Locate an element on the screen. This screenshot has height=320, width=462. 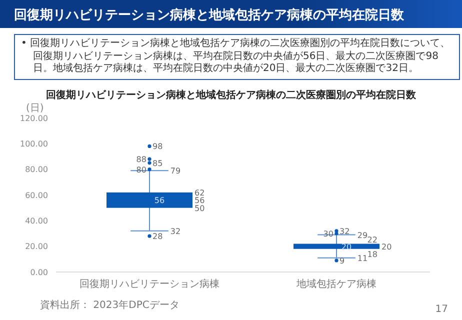
annotation: 18 is located at coordinates (372, 254).